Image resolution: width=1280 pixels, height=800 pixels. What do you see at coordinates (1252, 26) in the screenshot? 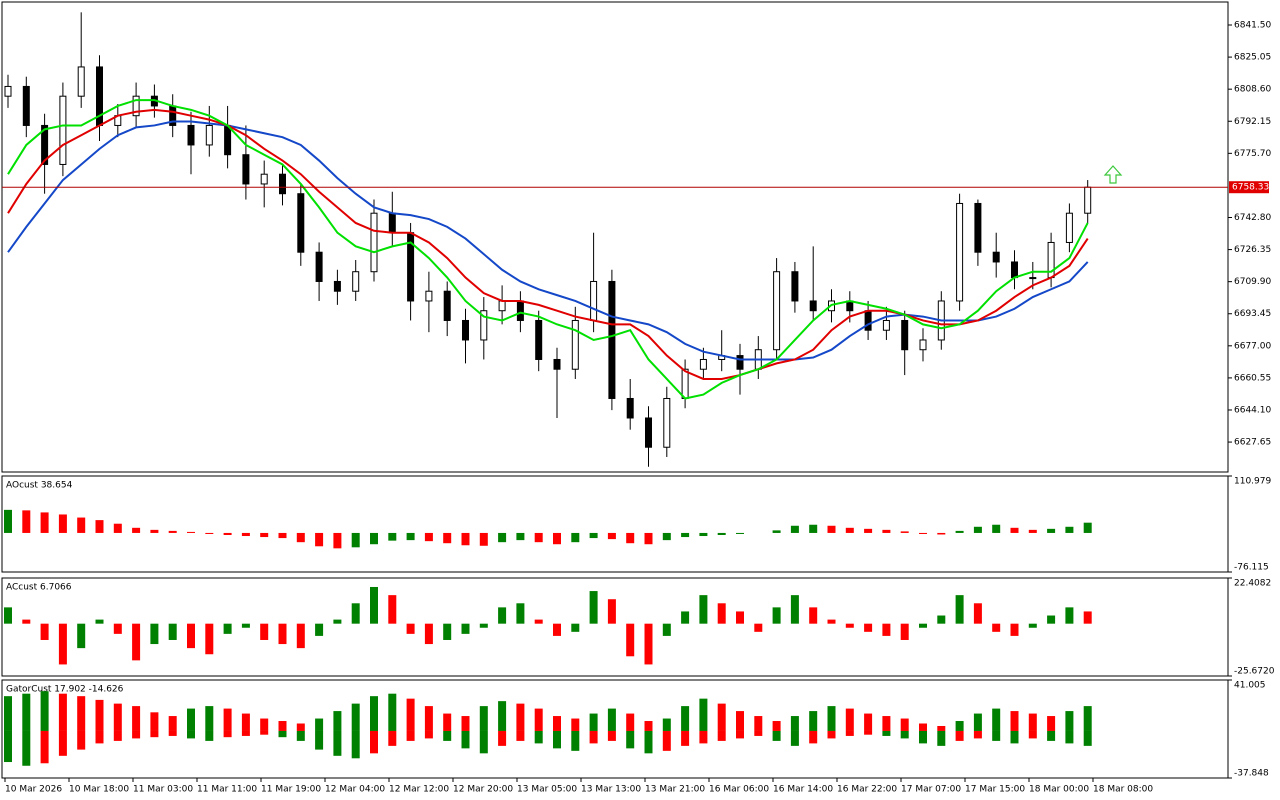
I see `y-tick-label: 6841.50` at bounding box center [1252, 26].